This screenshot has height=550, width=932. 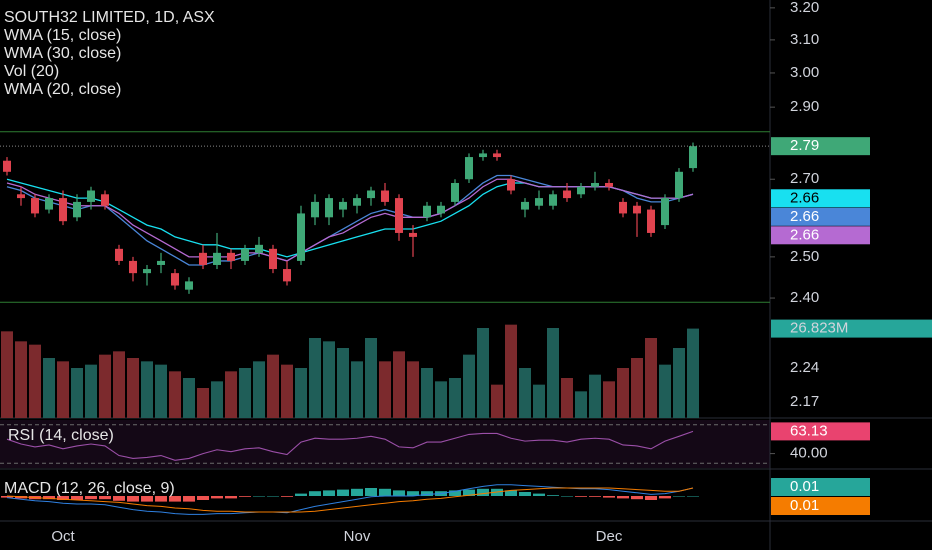 What do you see at coordinates (62, 35) in the screenshot?
I see `legend-entry: WMA (15, close)` at bounding box center [62, 35].